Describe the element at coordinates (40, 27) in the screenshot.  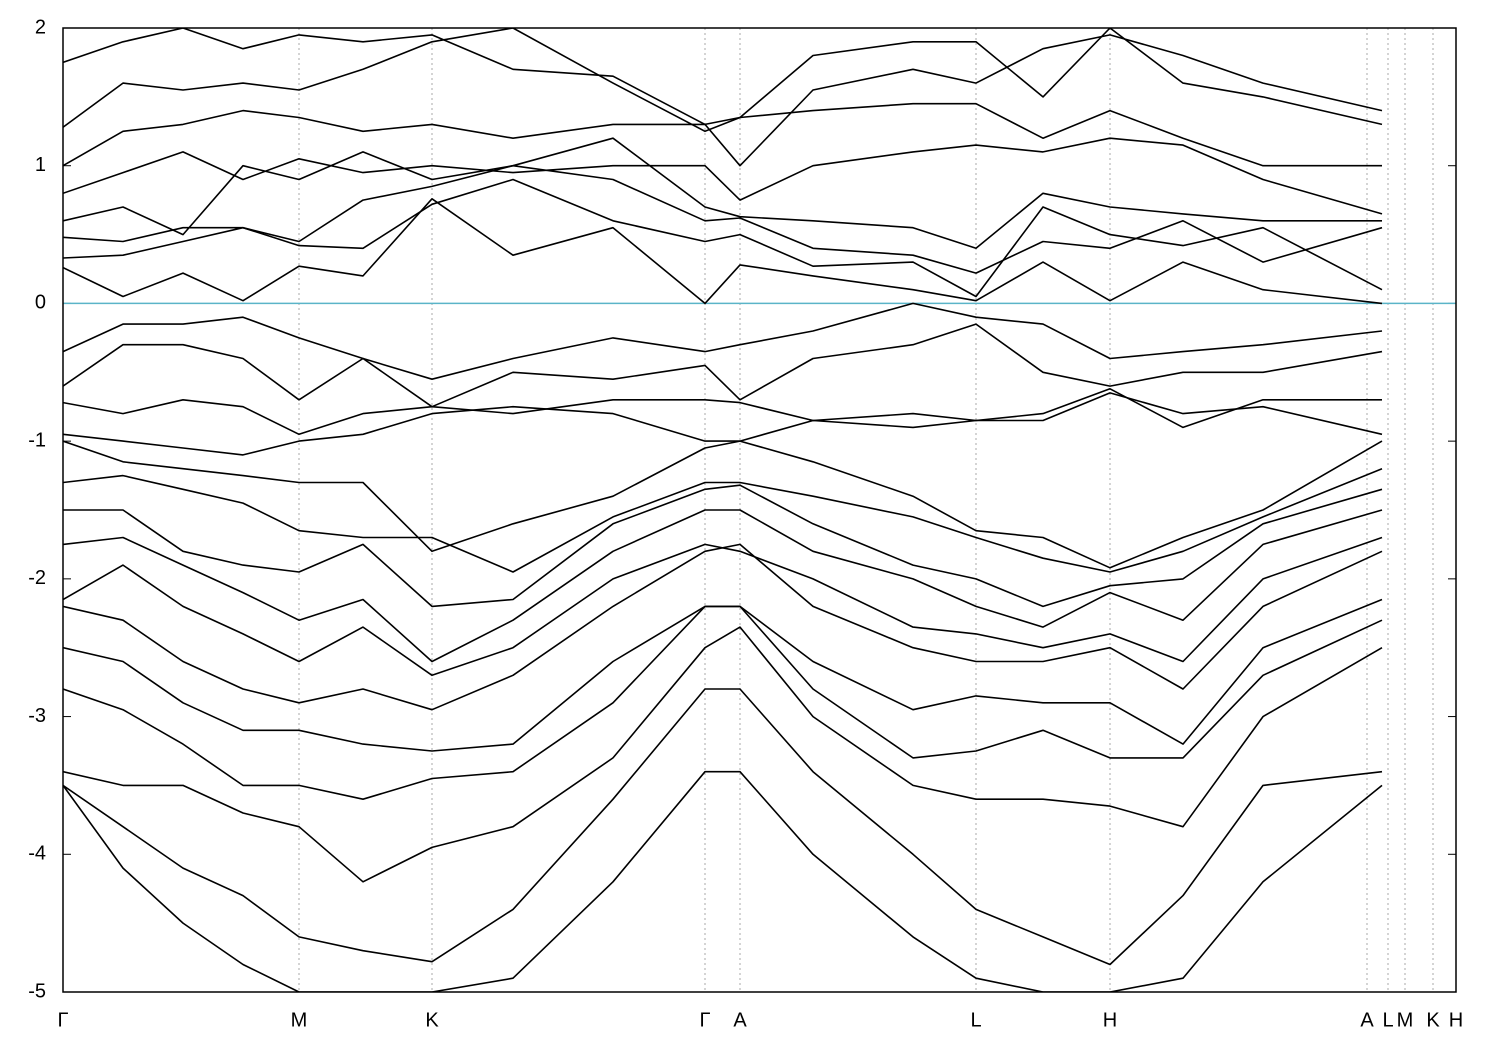
I see `y-tick-label: 2` at that location.